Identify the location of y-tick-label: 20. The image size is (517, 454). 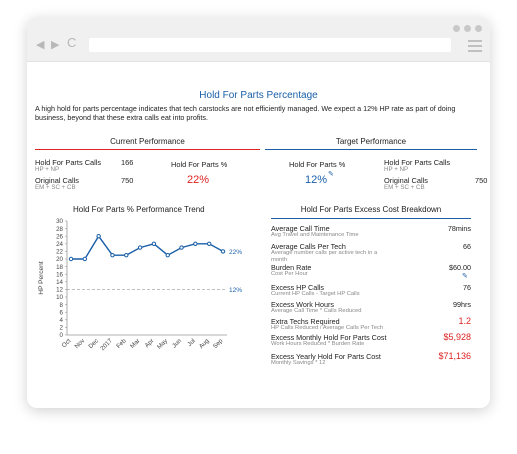
(59, 259).